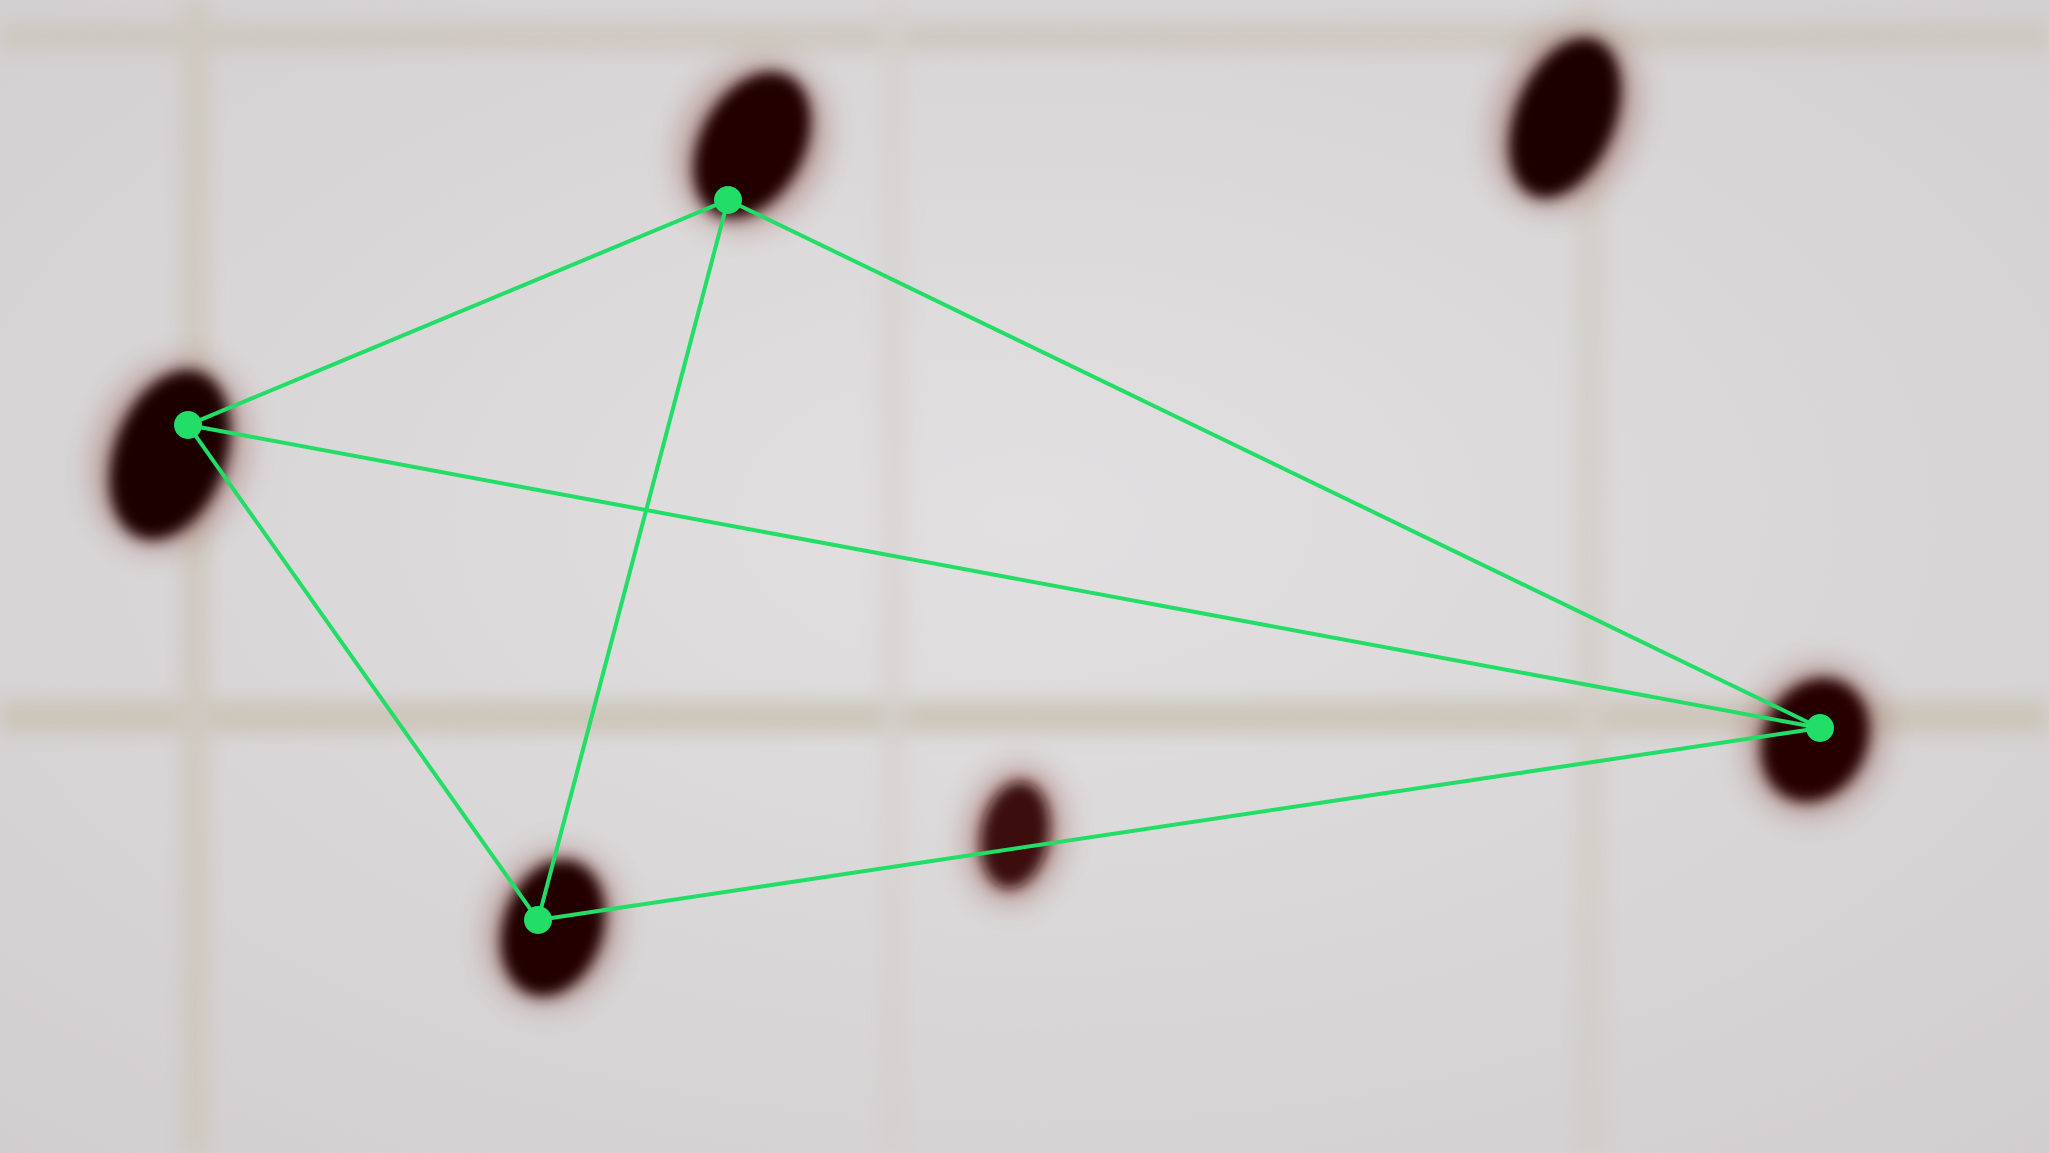 This screenshot has width=2049, height=1153. Describe the element at coordinates (633, 560) in the screenshot. I see `edge-top-bottom` at that location.